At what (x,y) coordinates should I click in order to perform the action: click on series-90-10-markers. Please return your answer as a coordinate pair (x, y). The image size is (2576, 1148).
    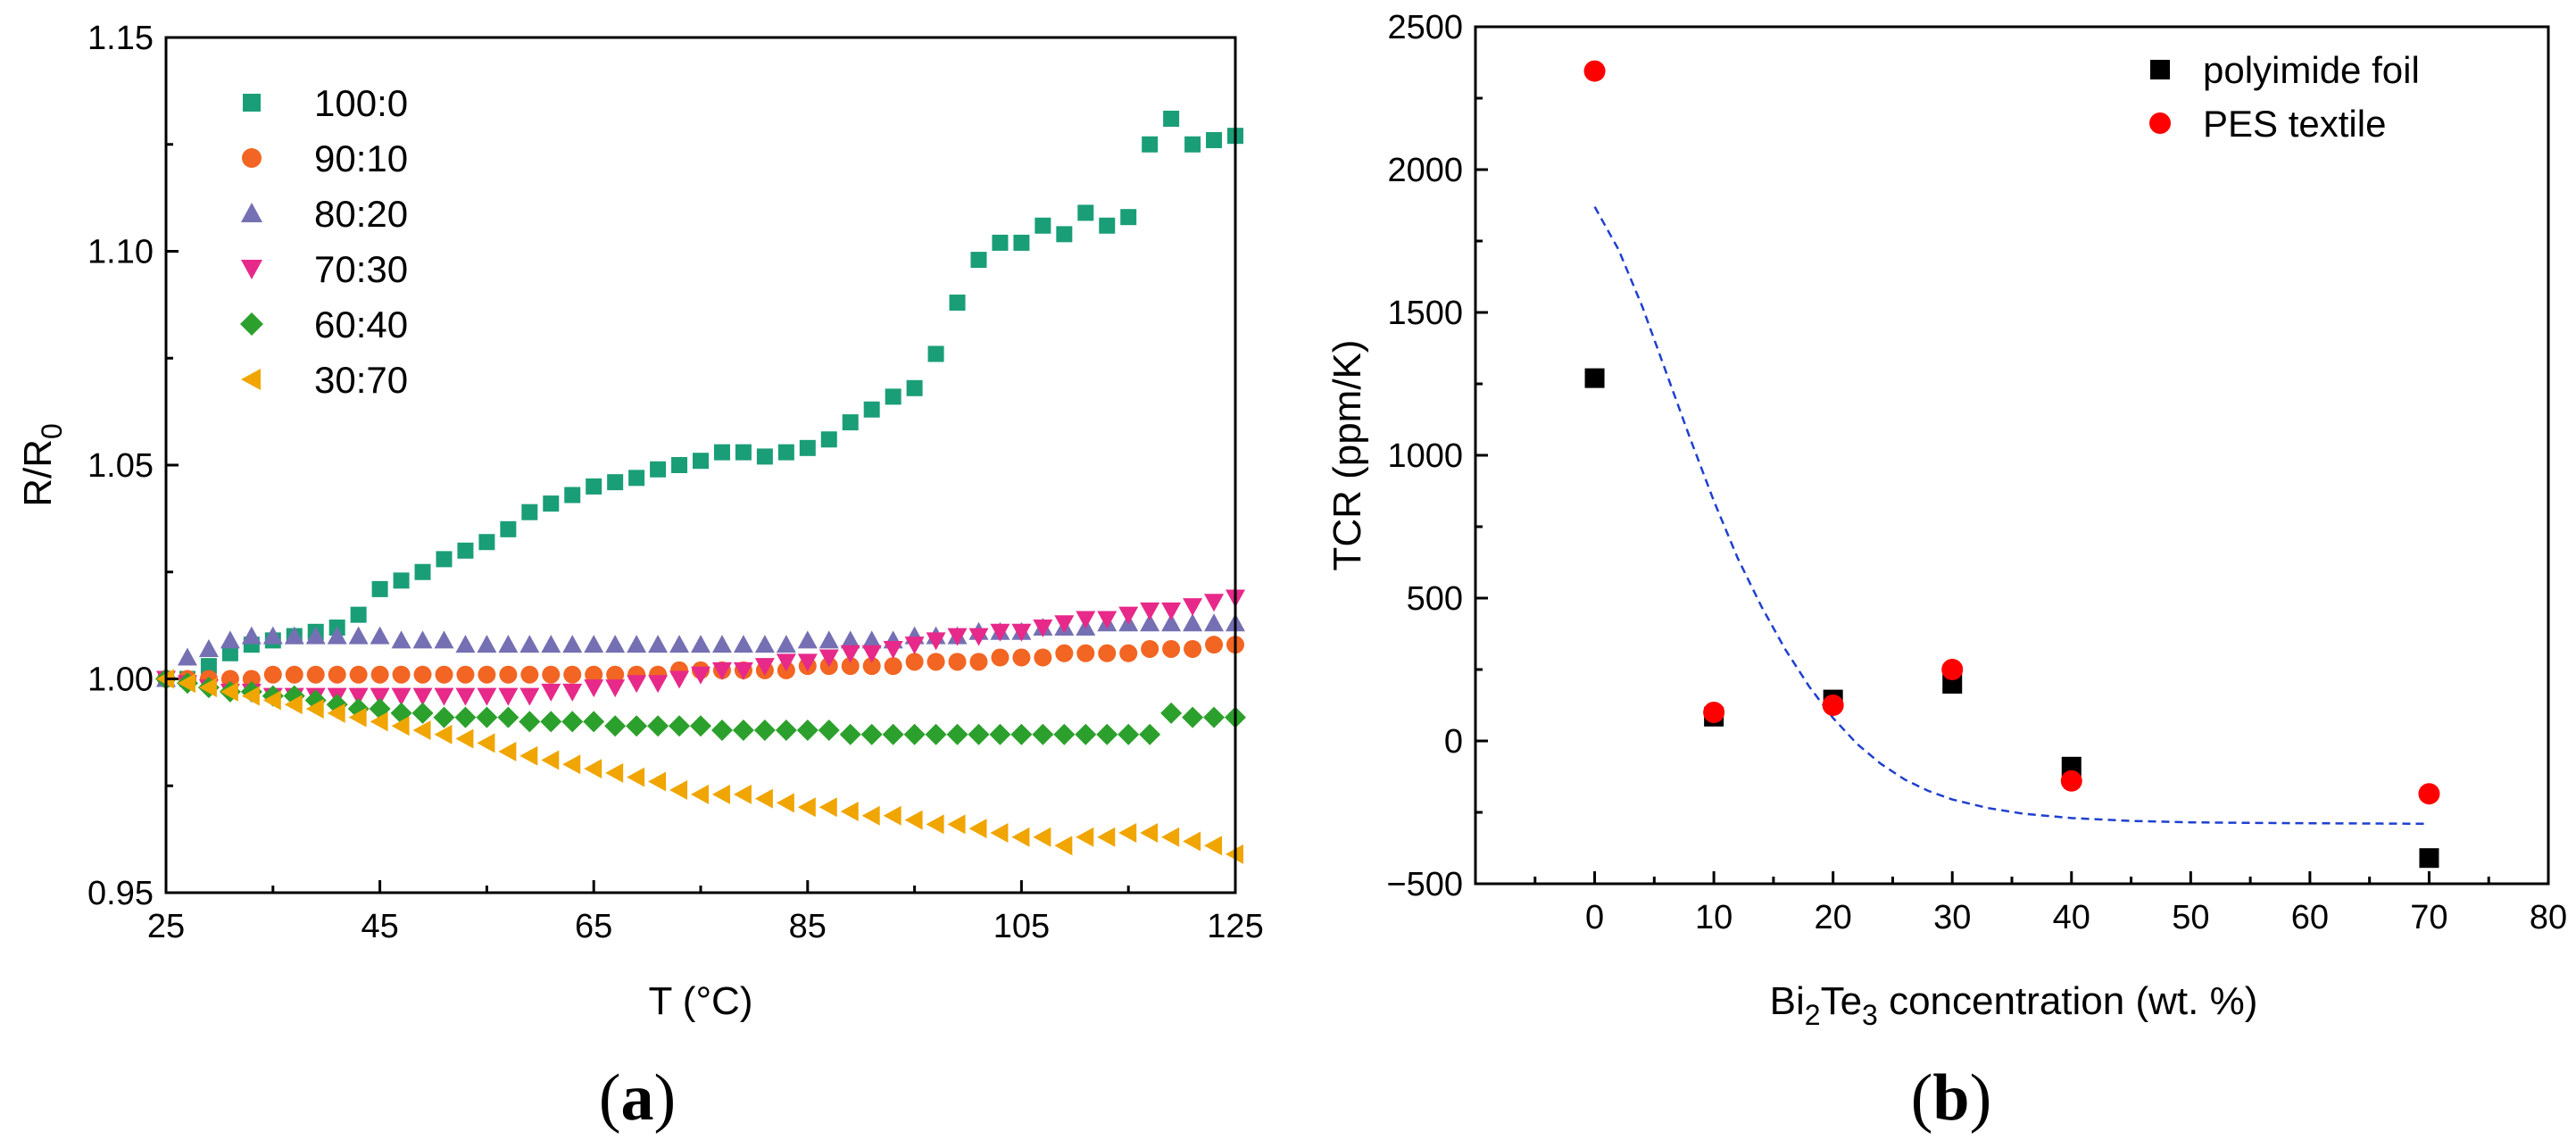
    Looking at the image, I should click on (701, 662).